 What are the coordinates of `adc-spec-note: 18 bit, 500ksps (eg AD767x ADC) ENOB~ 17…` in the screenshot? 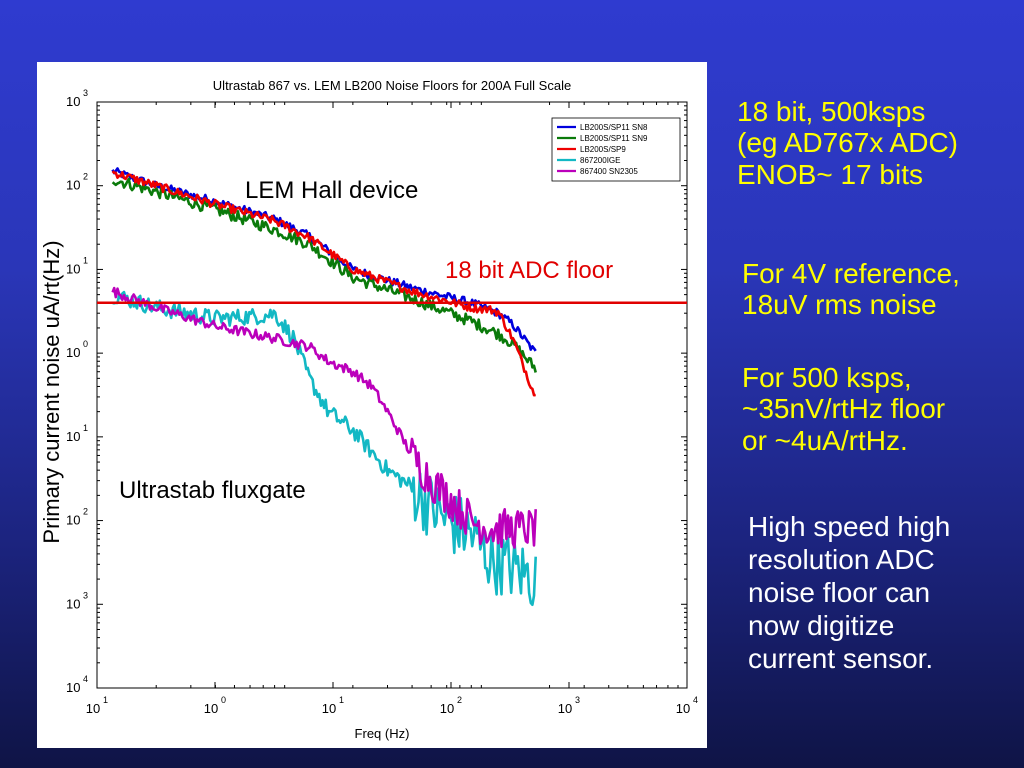 It's located at (847, 143).